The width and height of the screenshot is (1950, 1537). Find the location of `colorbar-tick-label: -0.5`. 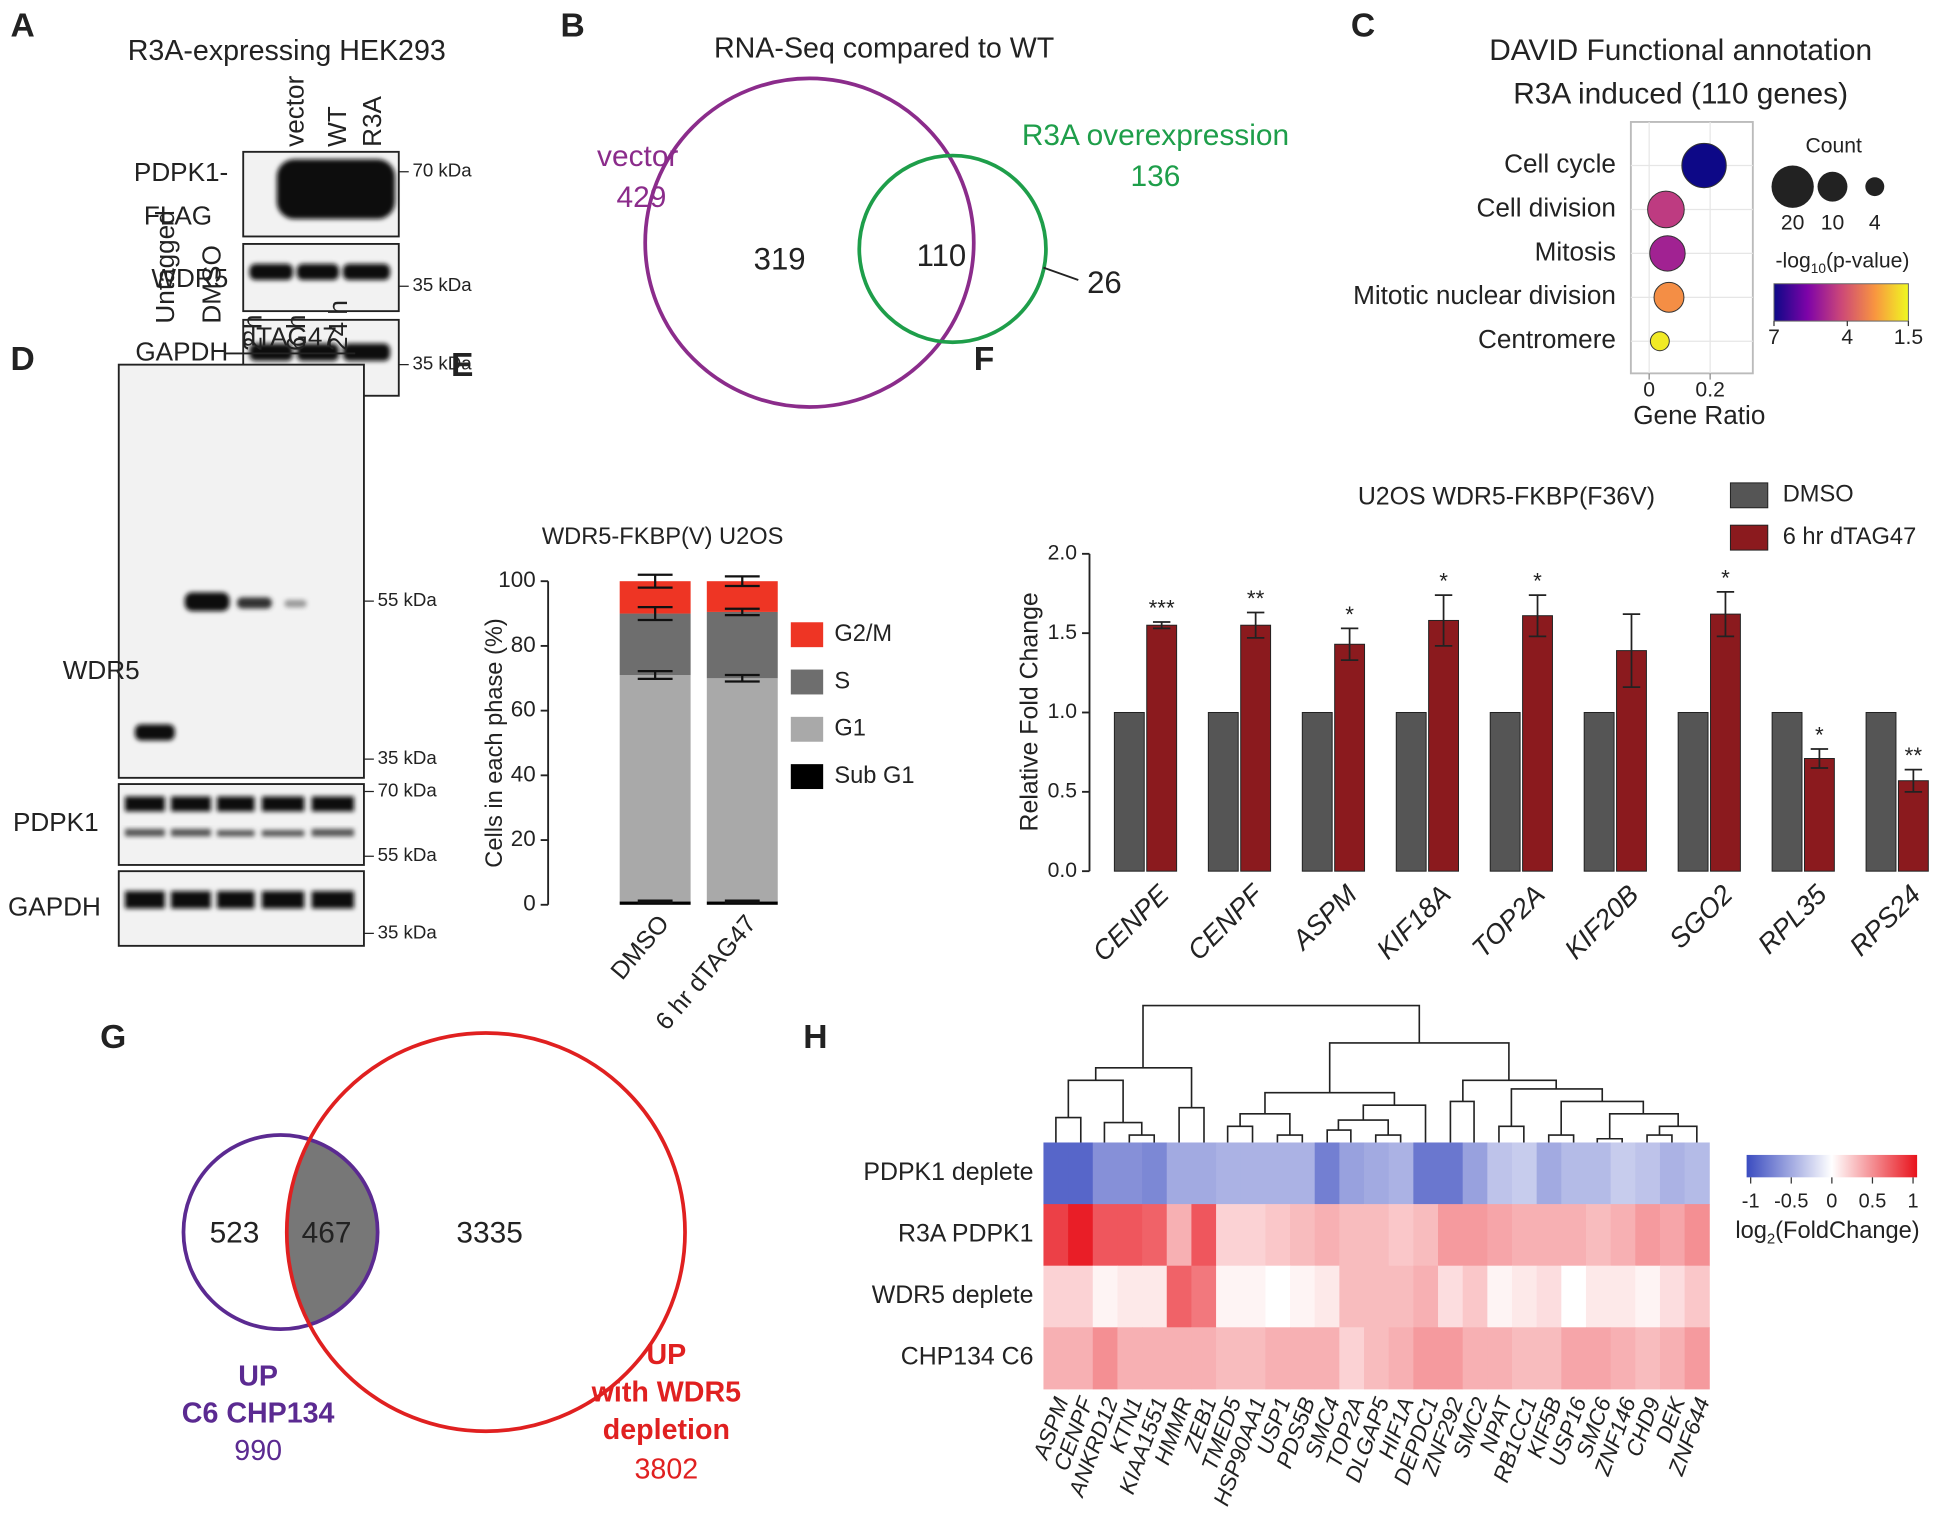

colorbar-tick-label: -0.5 is located at coordinates (1791, 1201).